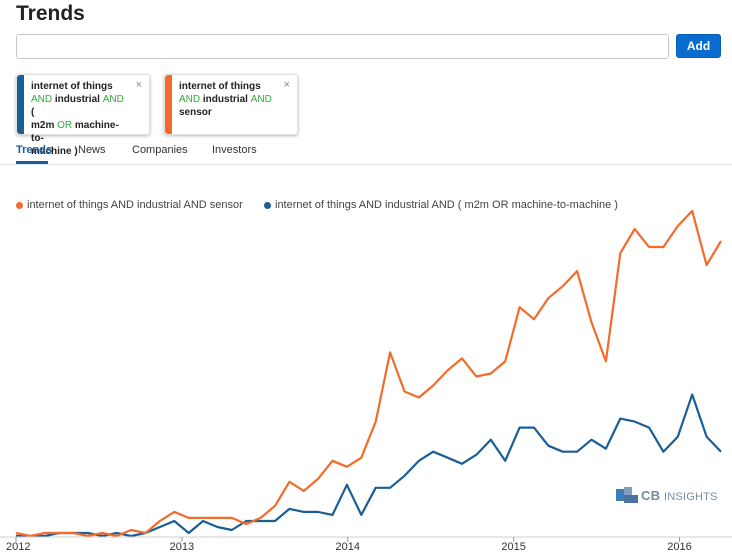 The image size is (732, 554). I want to click on chip-query-line: machine ), so click(80, 151).